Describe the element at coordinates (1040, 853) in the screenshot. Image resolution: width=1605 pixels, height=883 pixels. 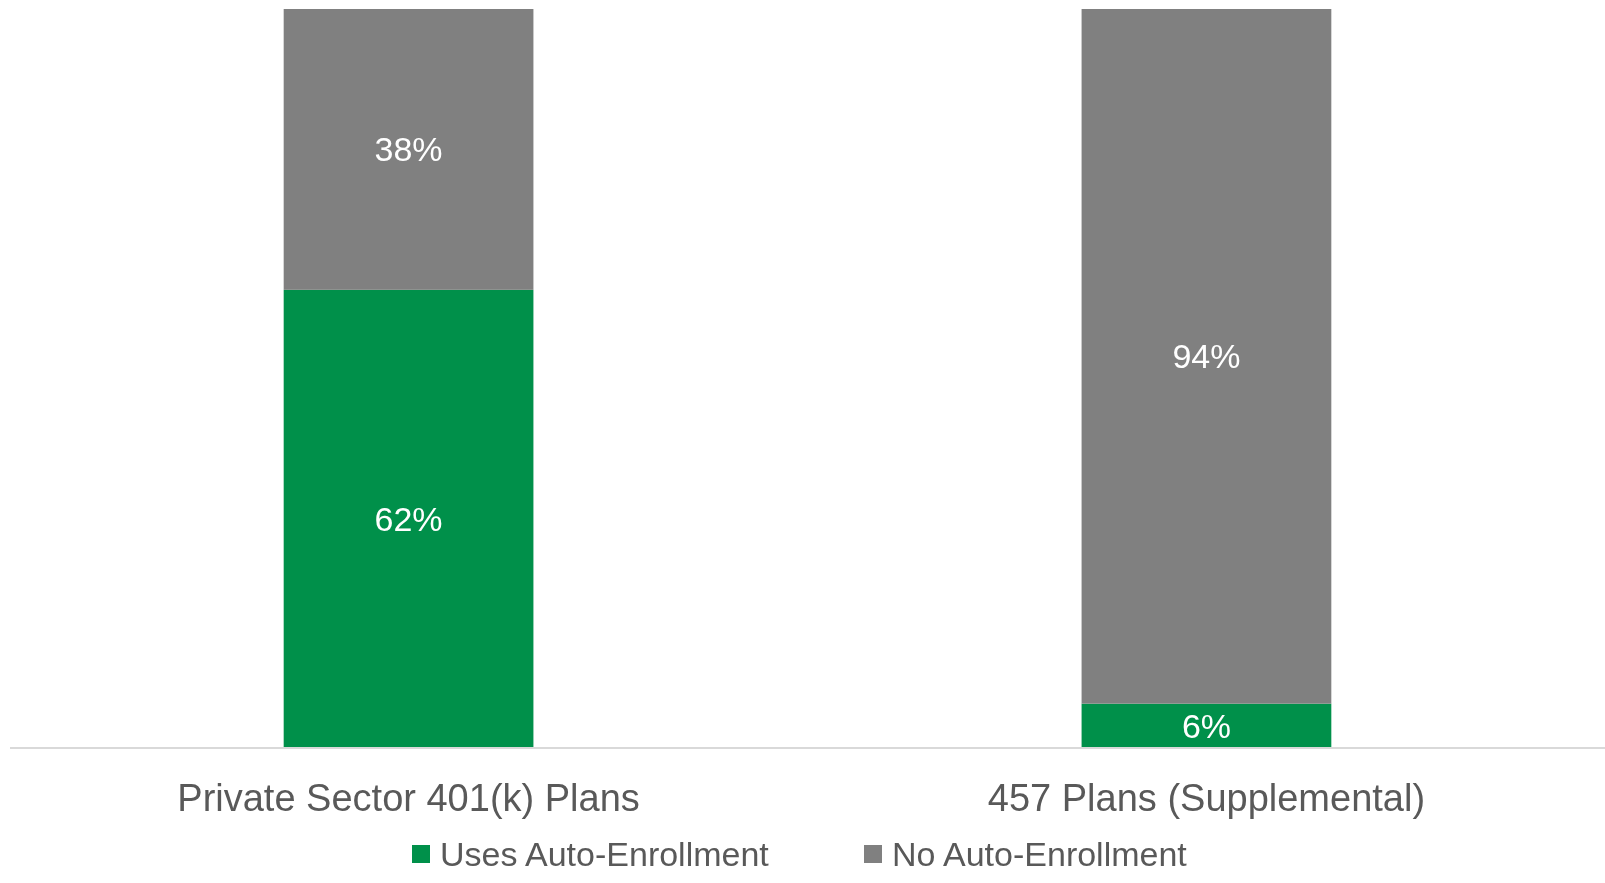
I see `legend-label: No Auto-Enrollment` at that location.